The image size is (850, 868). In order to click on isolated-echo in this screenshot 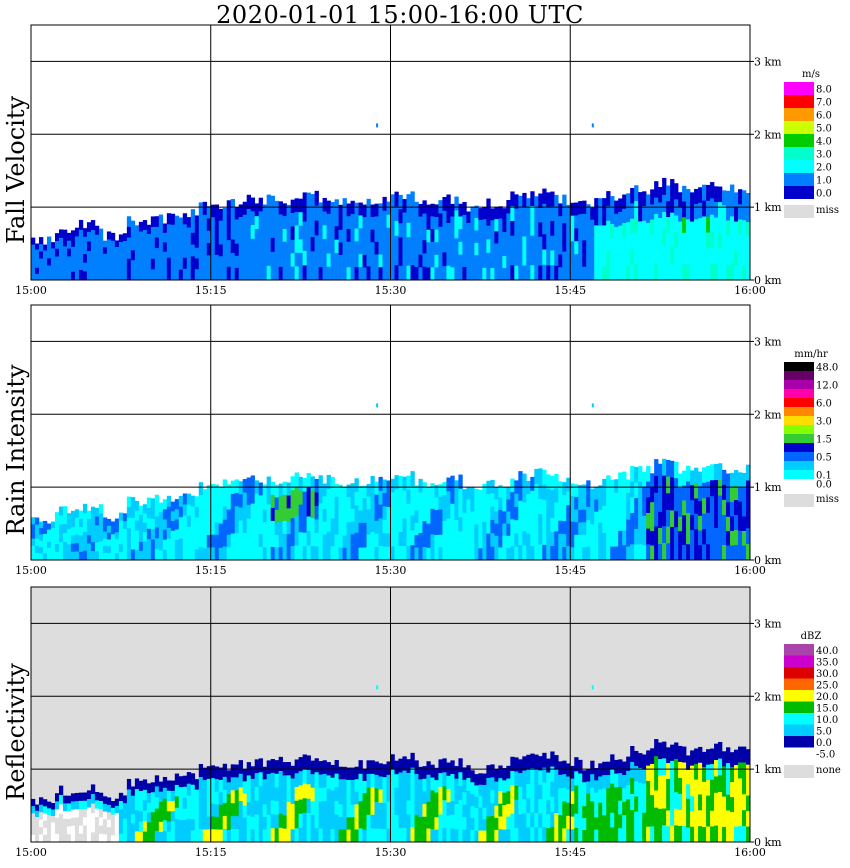, I will do `click(592, 687)`.